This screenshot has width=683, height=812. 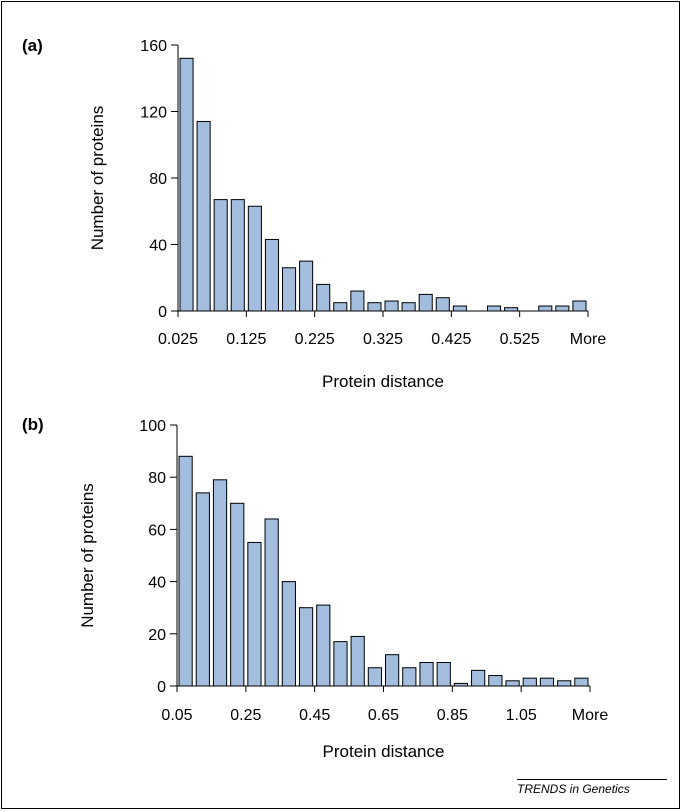 What do you see at coordinates (384, 751) in the screenshot?
I see `x-axis-title-b: Protein distance` at bounding box center [384, 751].